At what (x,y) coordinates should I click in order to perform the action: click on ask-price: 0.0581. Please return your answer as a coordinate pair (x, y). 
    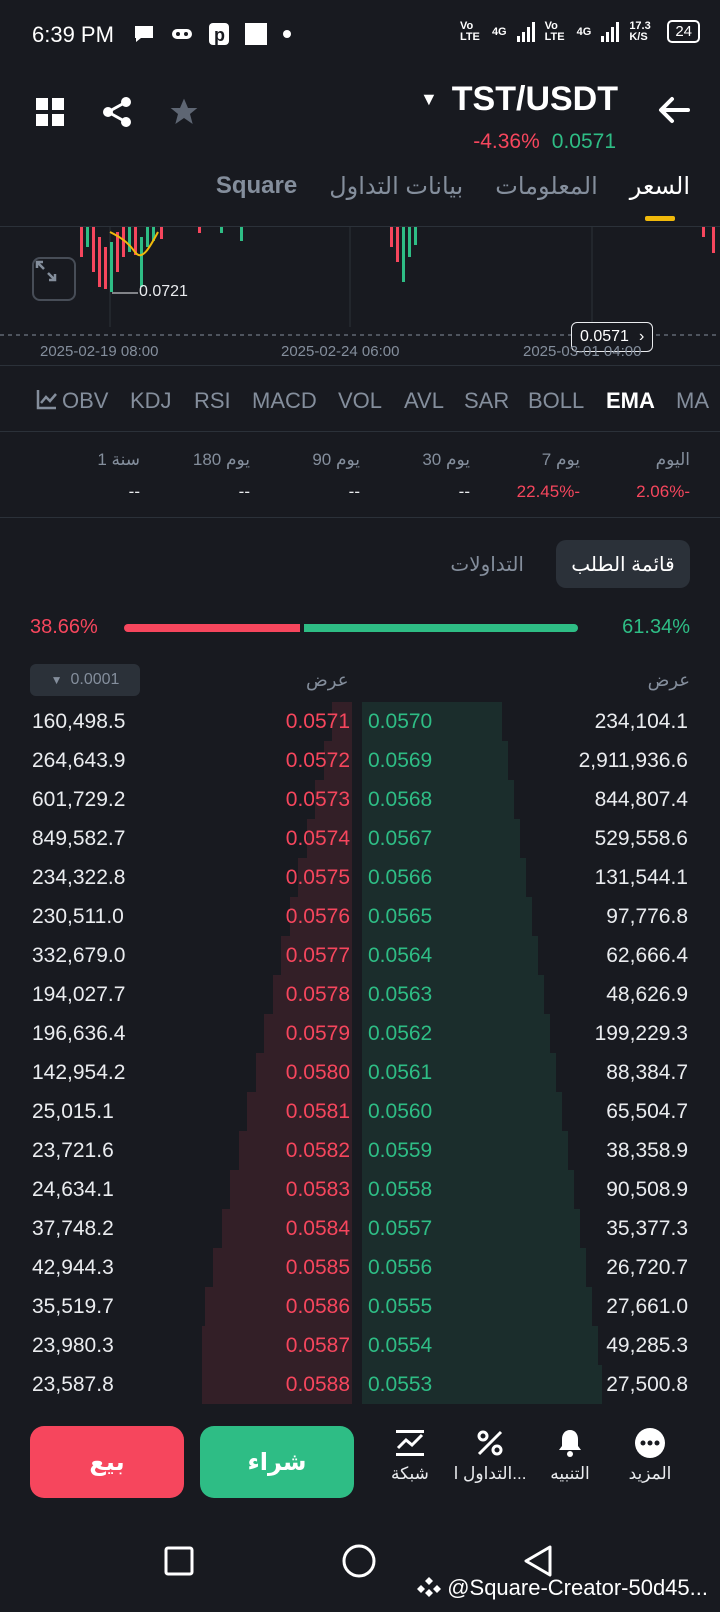
    Looking at the image, I should click on (317, 1111).